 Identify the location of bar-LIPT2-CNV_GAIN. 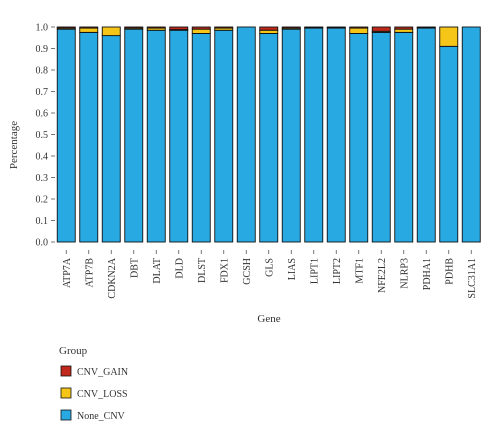
(336, 27).